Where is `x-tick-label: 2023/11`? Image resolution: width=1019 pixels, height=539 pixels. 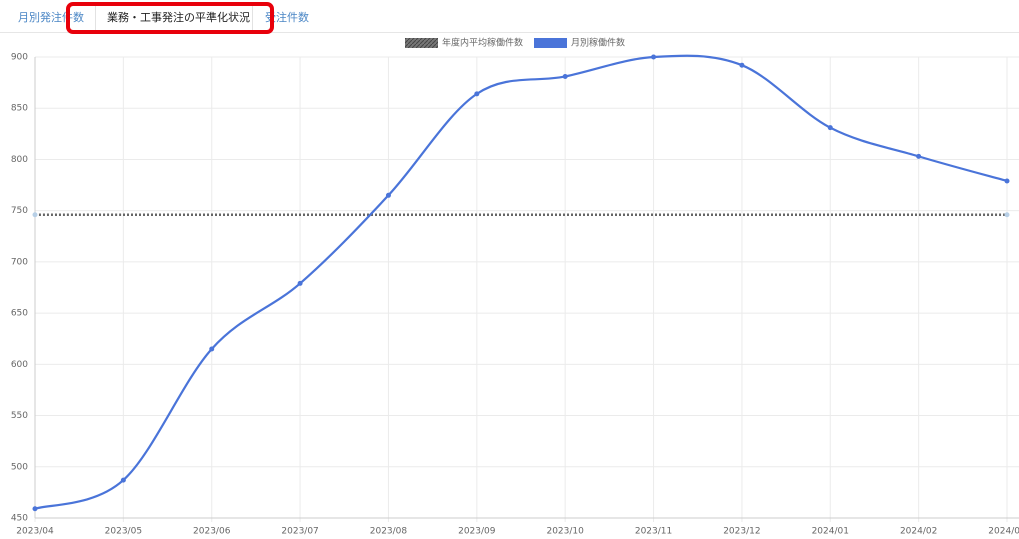
x-tick-label: 2023/11 is located at coordinates (653, 532).